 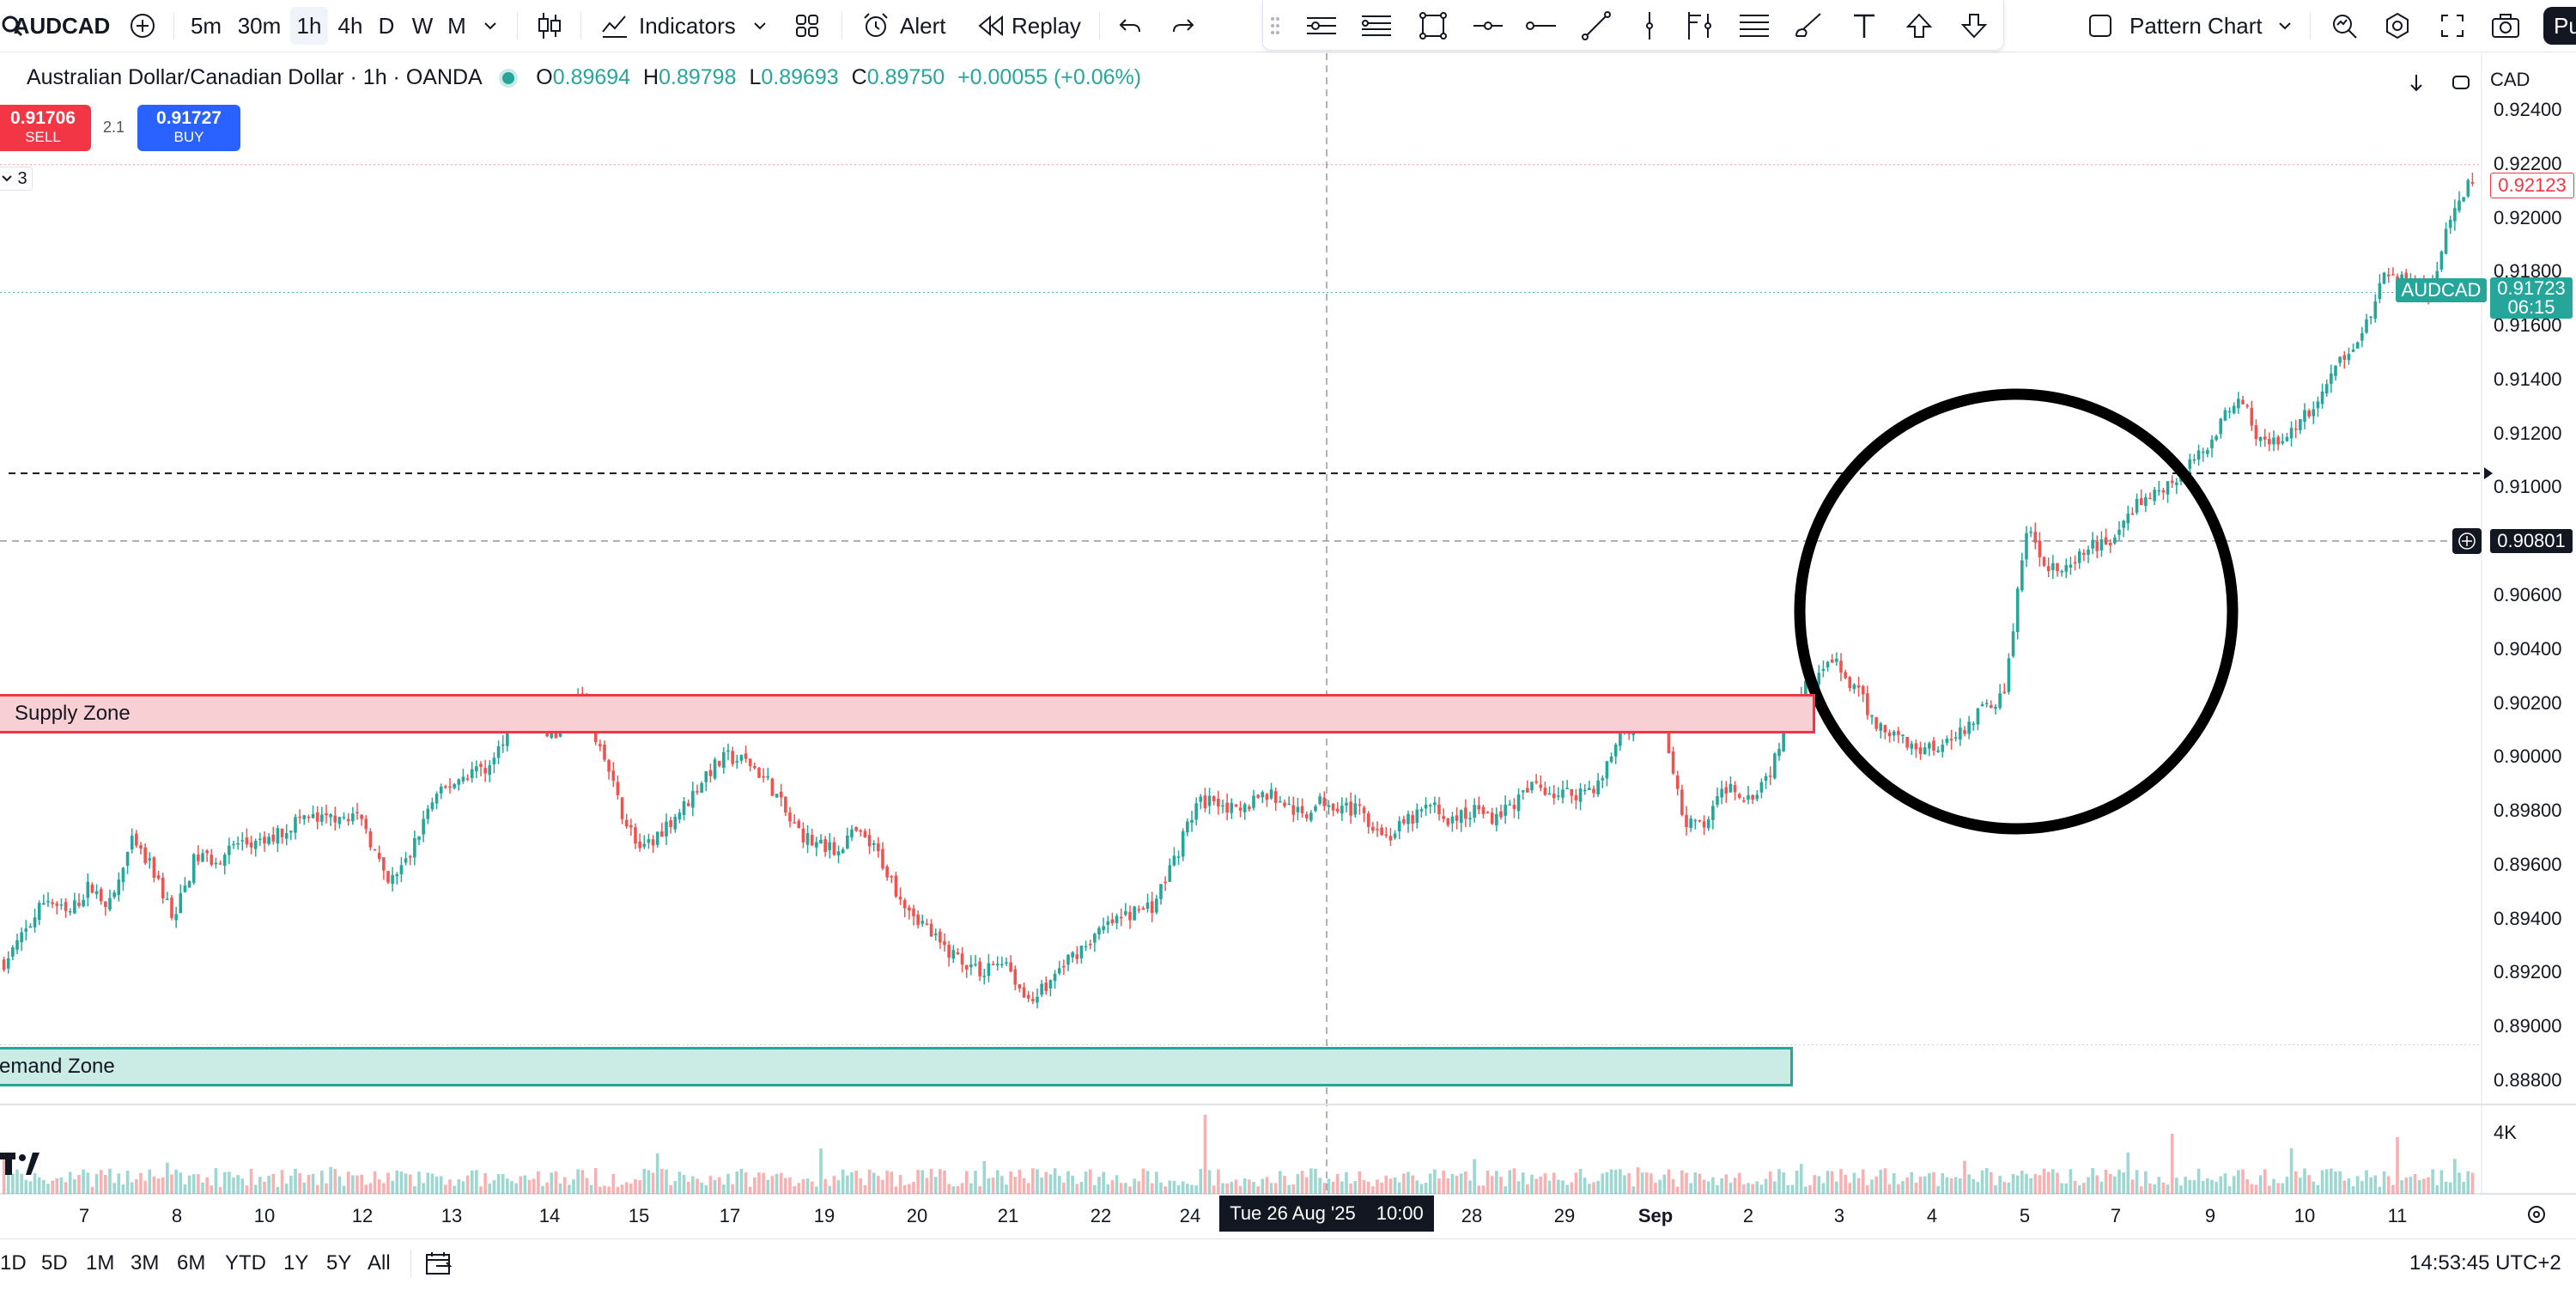 I want to click on replay-rewind-icon, so click(x=991, y=26).